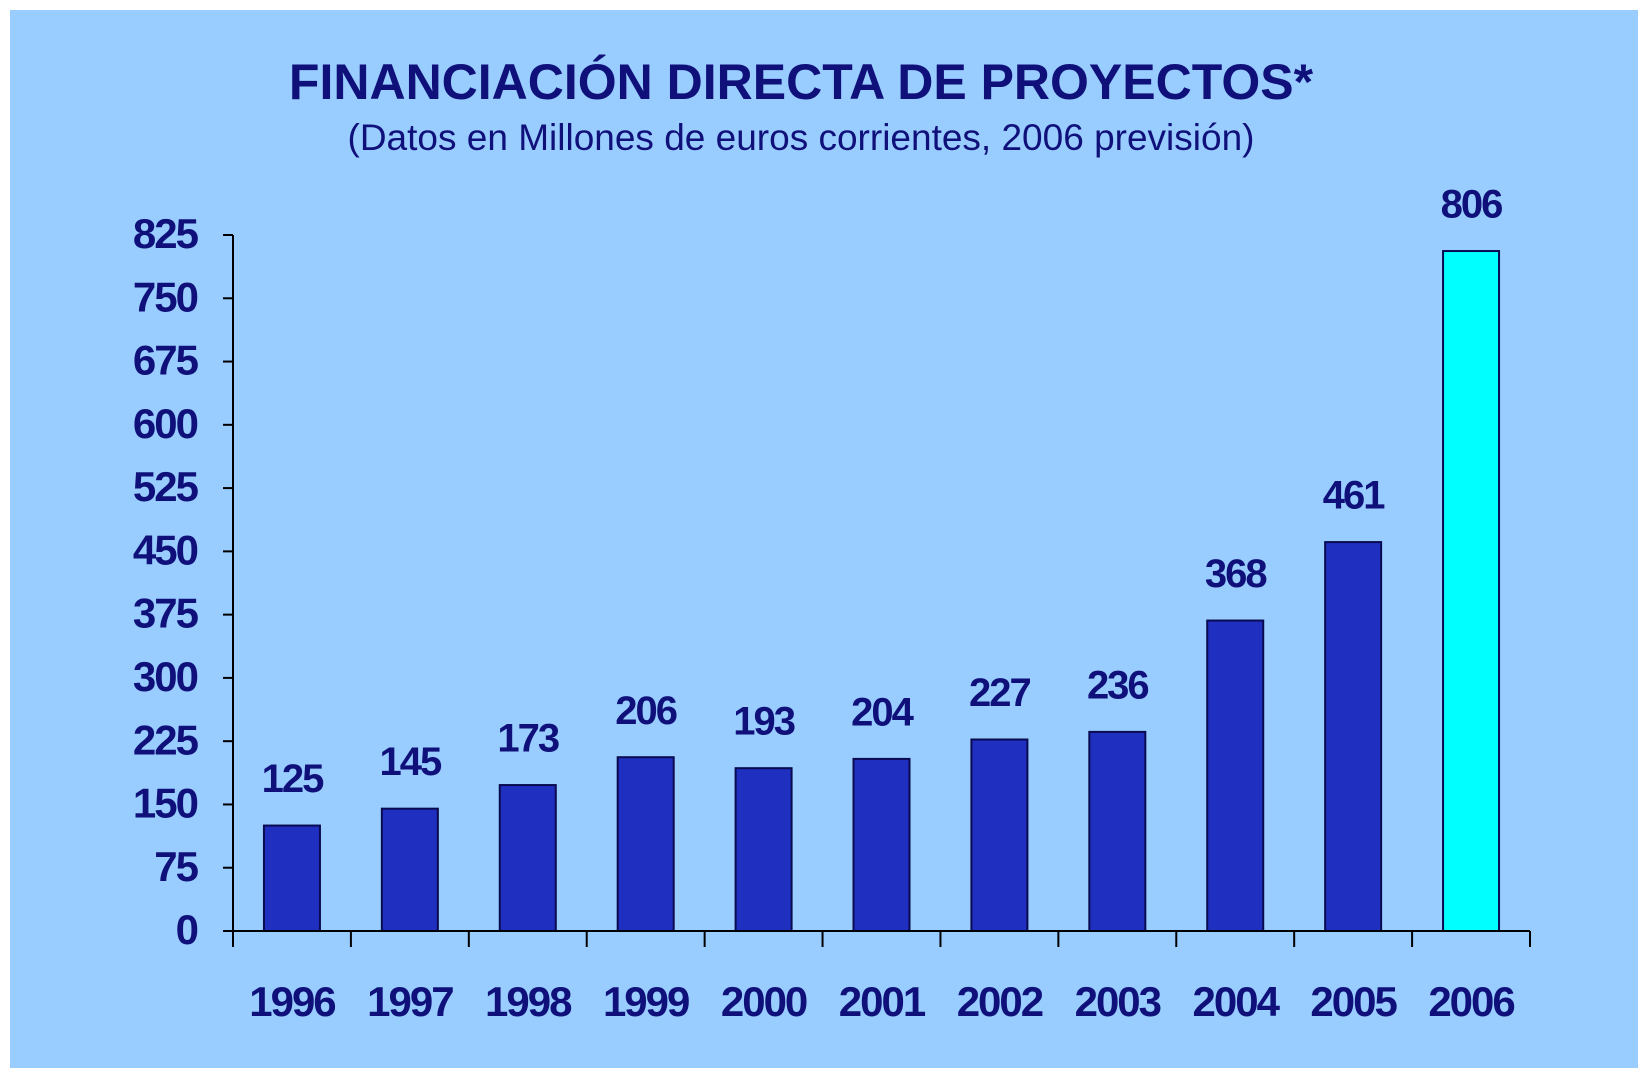 The image size is (1648, 1078). Describe the element at coordinates (410, 762) in the screenshot. I see `data-label: 145` at that location.